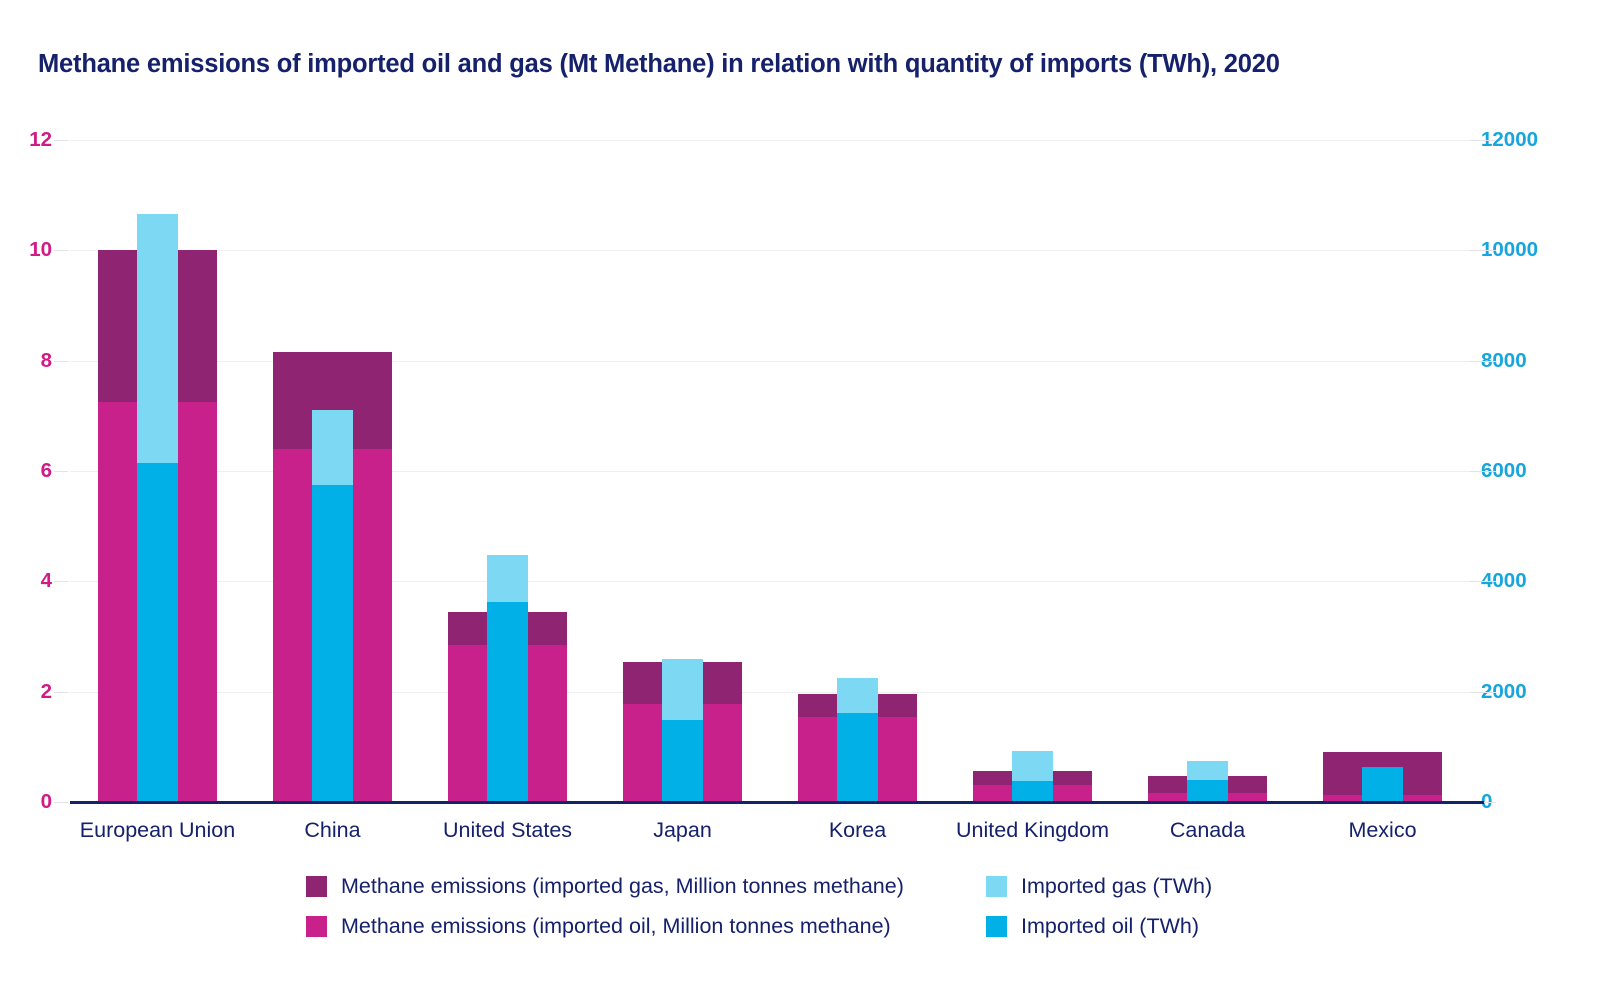 The height and width of the screenshot is (1000, 1600). I want to click on legend-gas-twh: Imported gas (TWh), so click(1099, 886).